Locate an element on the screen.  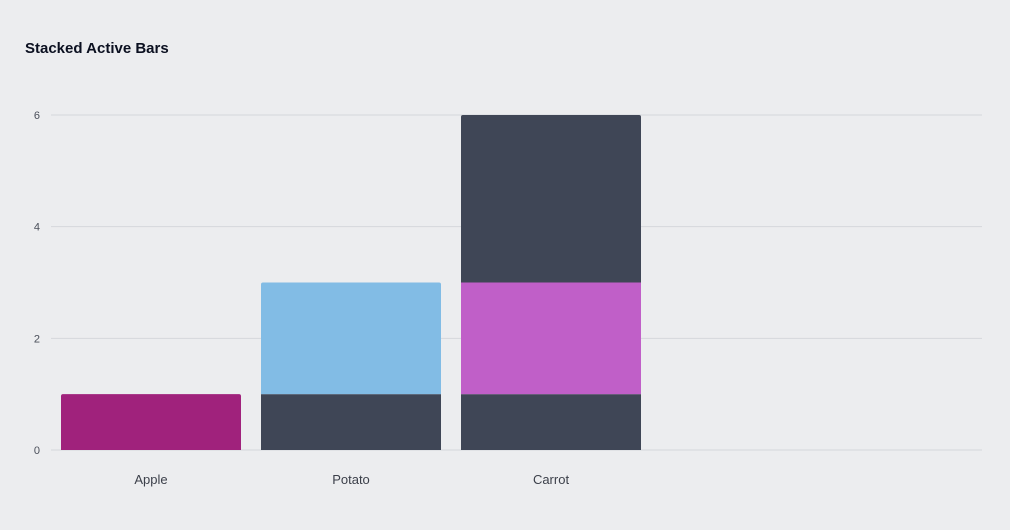
y-tick-label-2: 2 is located at coordinates (37, 339).